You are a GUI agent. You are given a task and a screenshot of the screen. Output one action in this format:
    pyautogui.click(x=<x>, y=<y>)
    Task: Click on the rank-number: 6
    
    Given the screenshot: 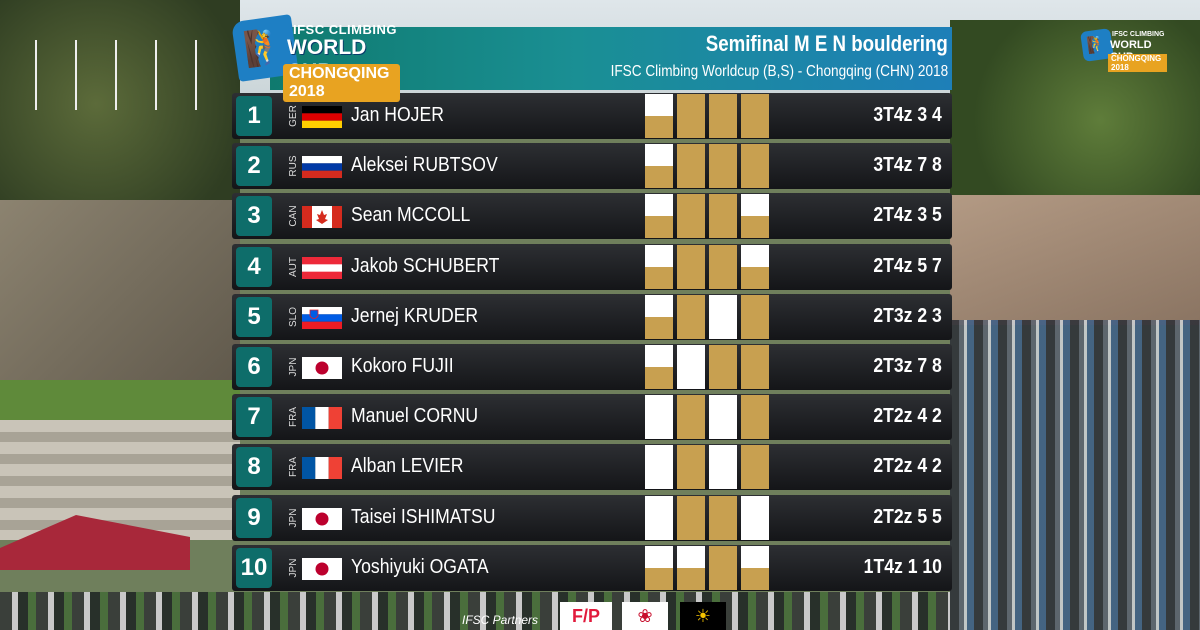 What is the action you would take?
    pyautogui.click(x=254, y=366)
    